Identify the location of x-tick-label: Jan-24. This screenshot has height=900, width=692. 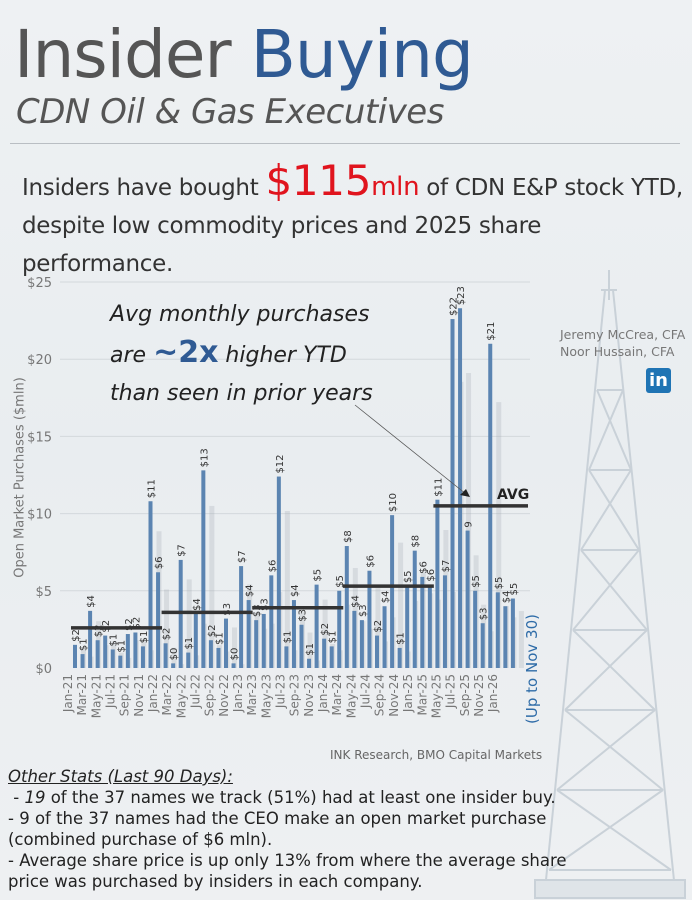
(323, 693).